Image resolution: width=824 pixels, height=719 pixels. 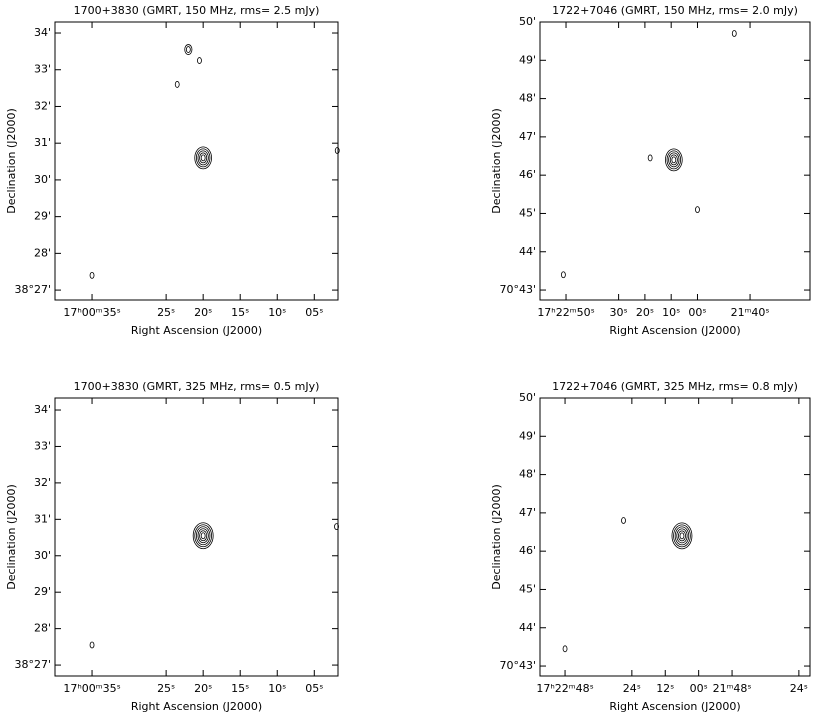 What do you see at coordinates (42, 252) in the screenshot?
I see `y-tick-label: 28'` at bounding box center [42, 252].